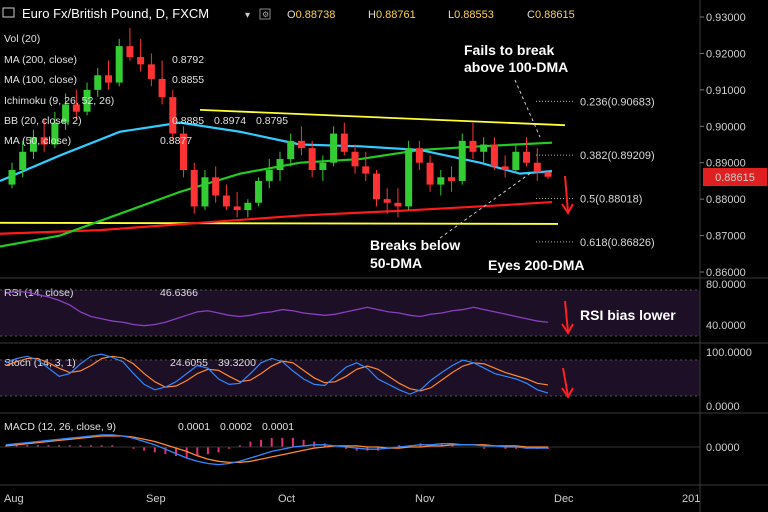 The height and width of the screenshot is (512, 768). I want to click on fib-label-2: 0.5(0.88018), so click(611, 199).